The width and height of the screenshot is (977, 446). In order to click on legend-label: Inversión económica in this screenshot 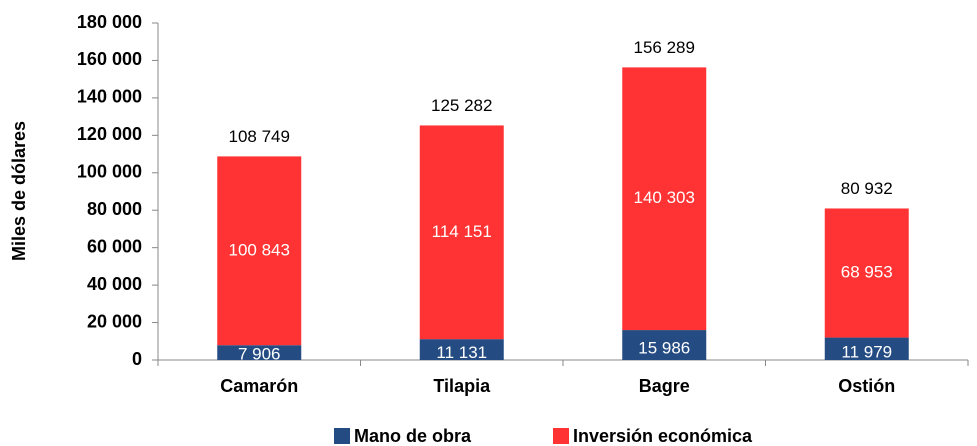, I will do `click(663, 436)`.